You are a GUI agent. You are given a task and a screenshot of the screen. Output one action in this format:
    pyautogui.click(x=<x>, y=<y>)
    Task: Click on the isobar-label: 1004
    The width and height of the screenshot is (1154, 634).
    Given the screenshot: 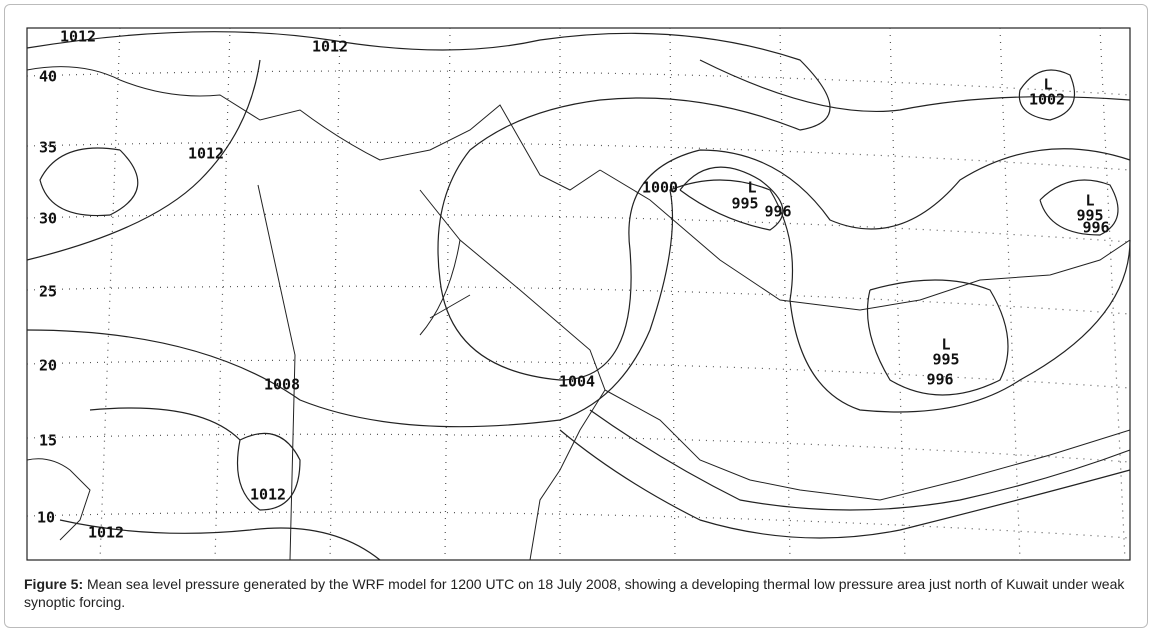 What is the action you would take?
    pyautogui.click(x=577, y=382)
    